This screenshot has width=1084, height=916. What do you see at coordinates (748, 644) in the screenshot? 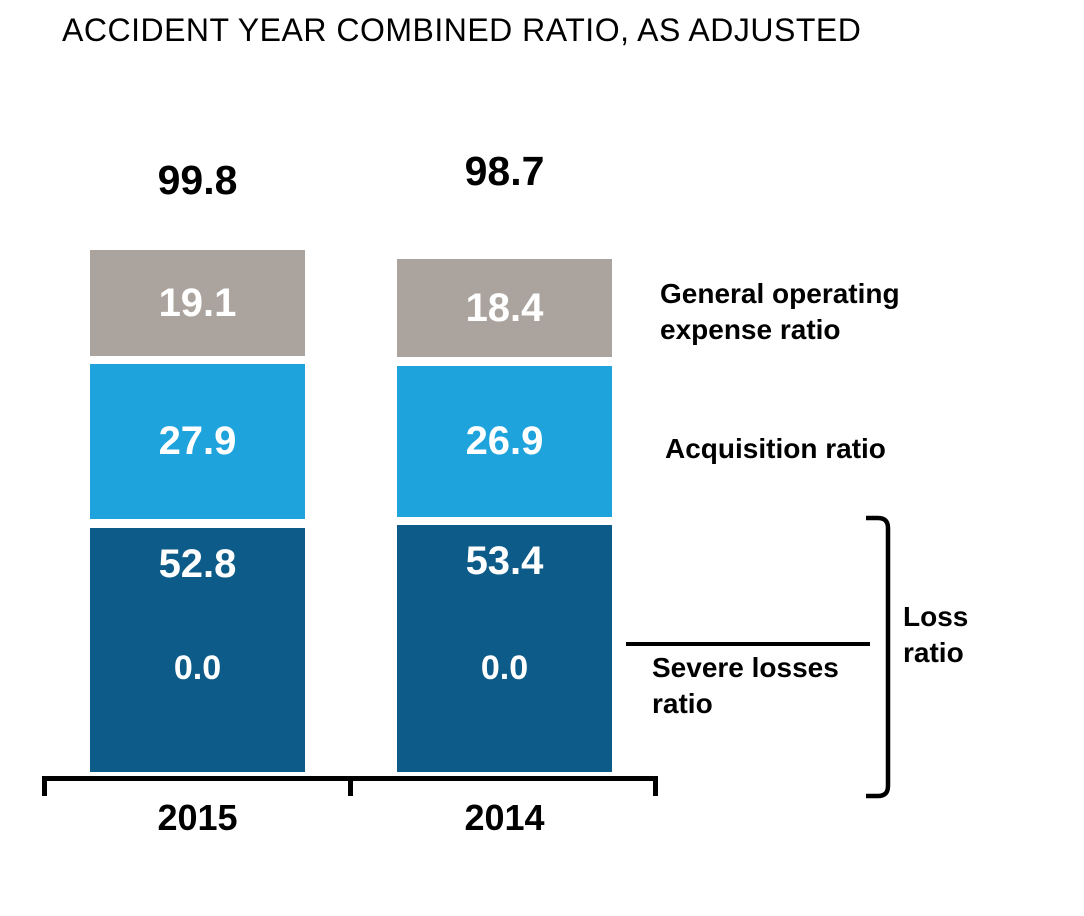
I see `severe-losses-separator-line` at bounding box center [748, 644].